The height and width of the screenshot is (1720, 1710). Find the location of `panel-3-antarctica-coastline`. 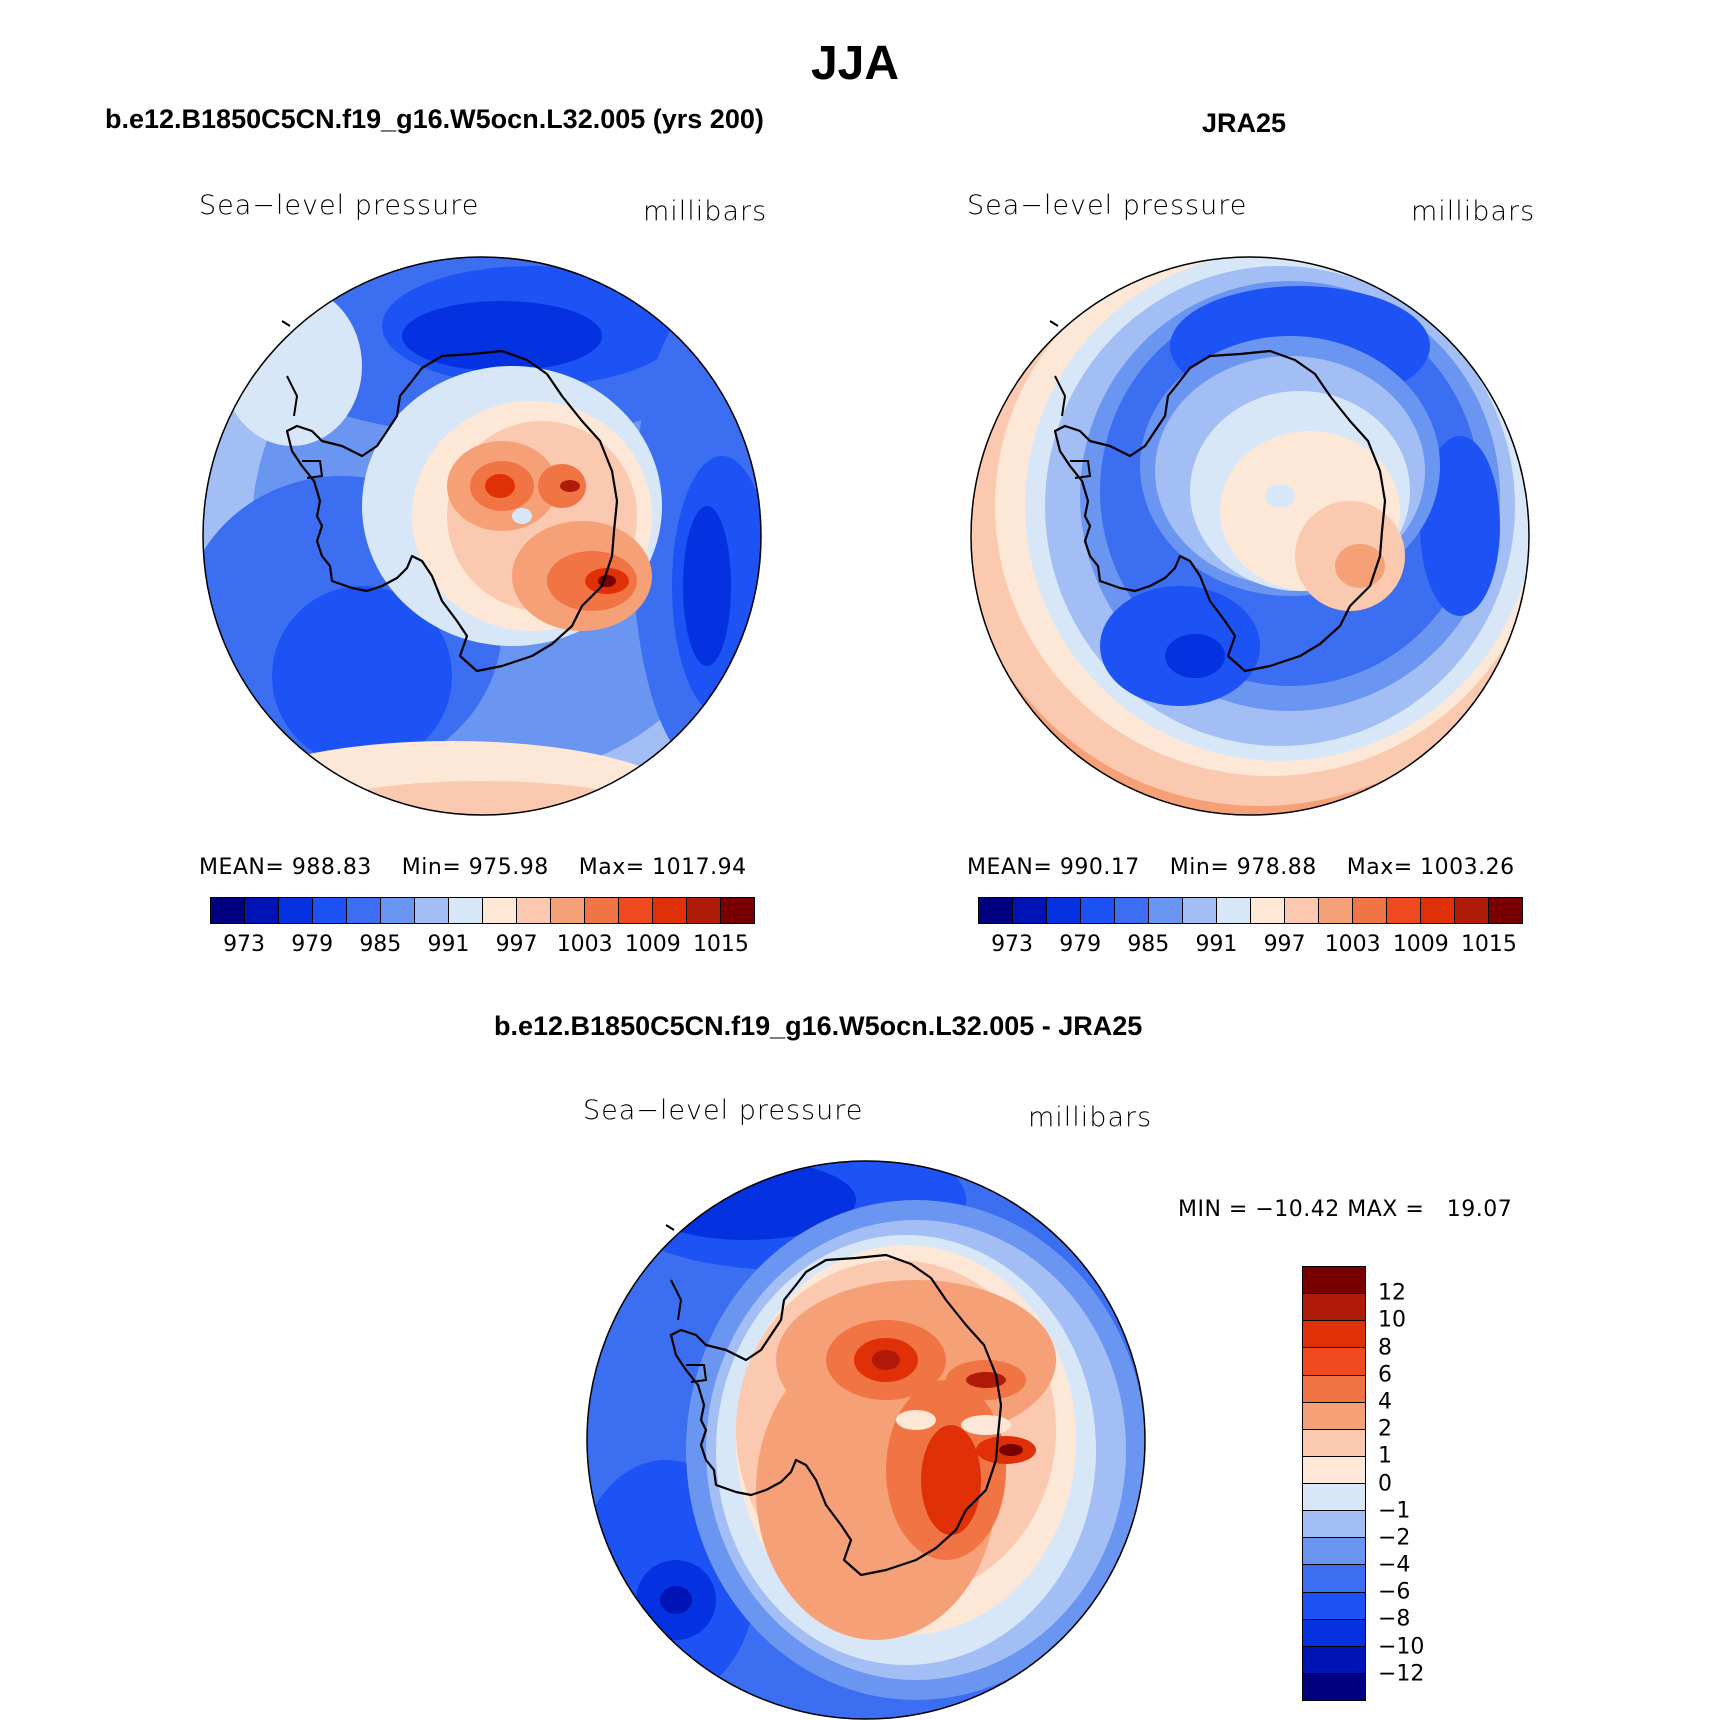

panel-3-antarctica-coastline is located at coordinates (836, 1415).